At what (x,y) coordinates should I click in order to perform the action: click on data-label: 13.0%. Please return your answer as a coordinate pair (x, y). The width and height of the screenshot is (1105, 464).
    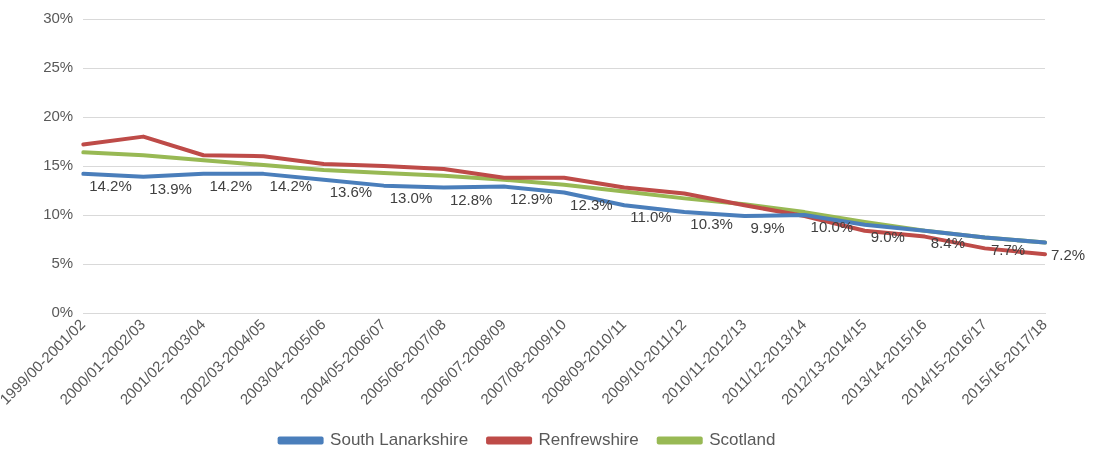
    Looking at the image, I should click on (411, 197).